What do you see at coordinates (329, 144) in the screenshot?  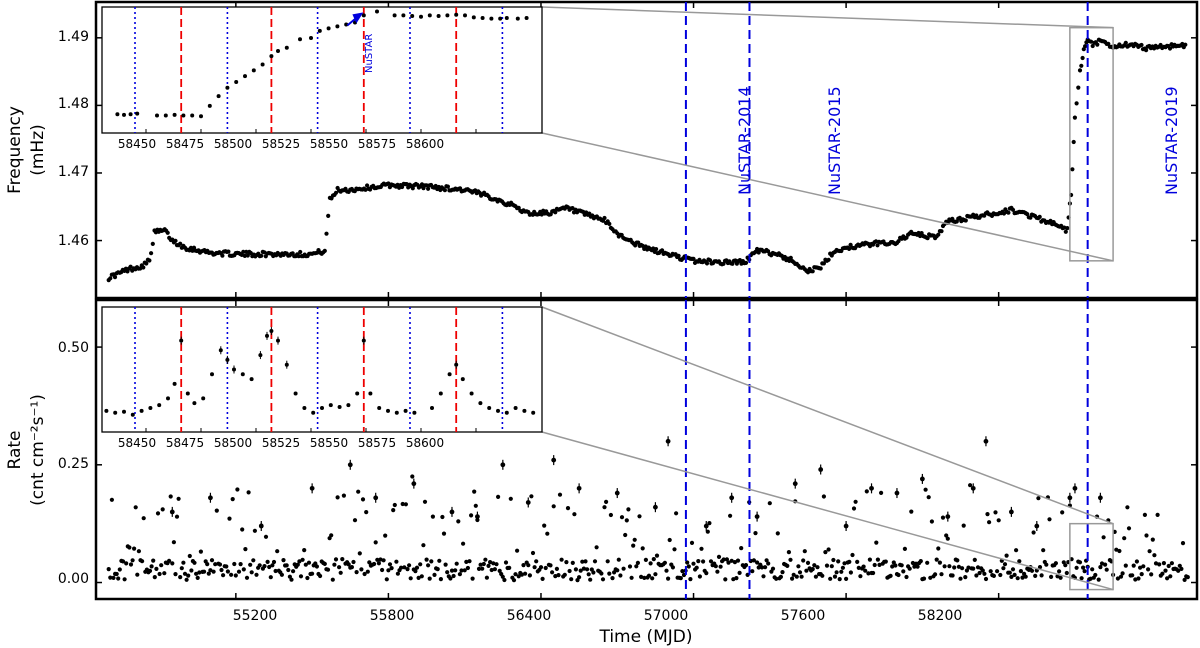 I see `frequency-inset-xtick-58550: 58550` at bounding box center [329, 144].